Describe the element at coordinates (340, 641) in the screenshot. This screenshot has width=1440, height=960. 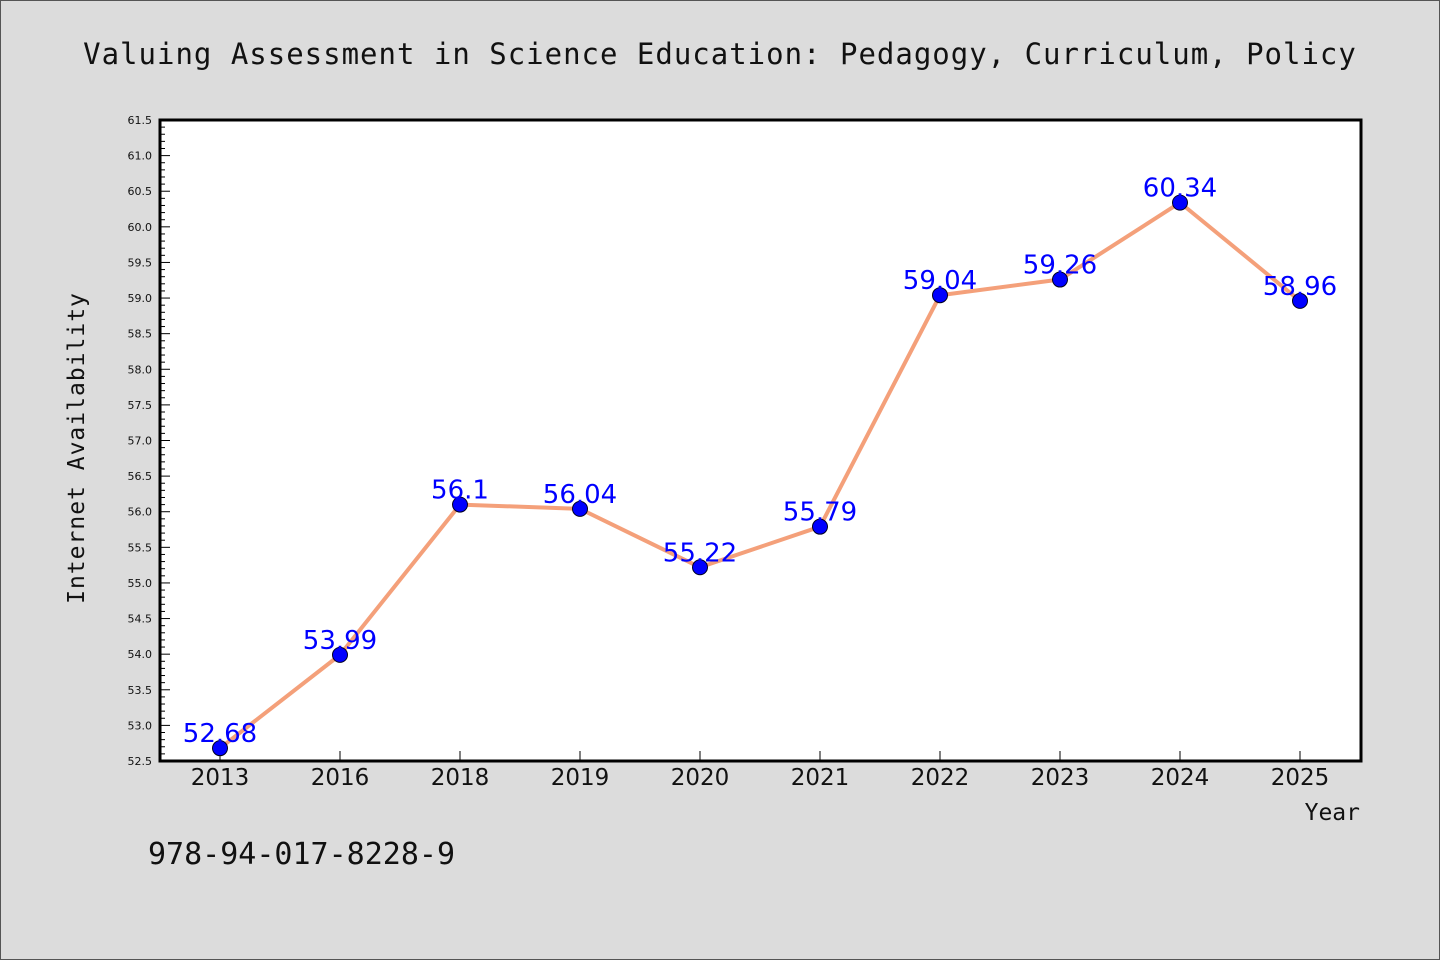
I see `data-label: 53.99` at that location.